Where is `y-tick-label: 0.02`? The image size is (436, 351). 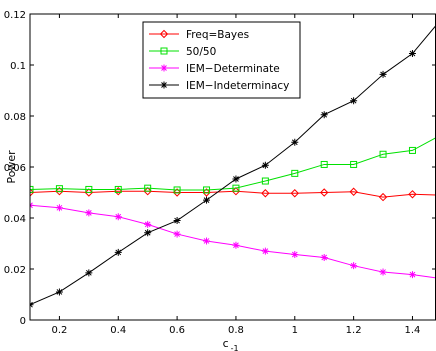 y-tick-label: 0.02 is located at coordinates (15, 270).